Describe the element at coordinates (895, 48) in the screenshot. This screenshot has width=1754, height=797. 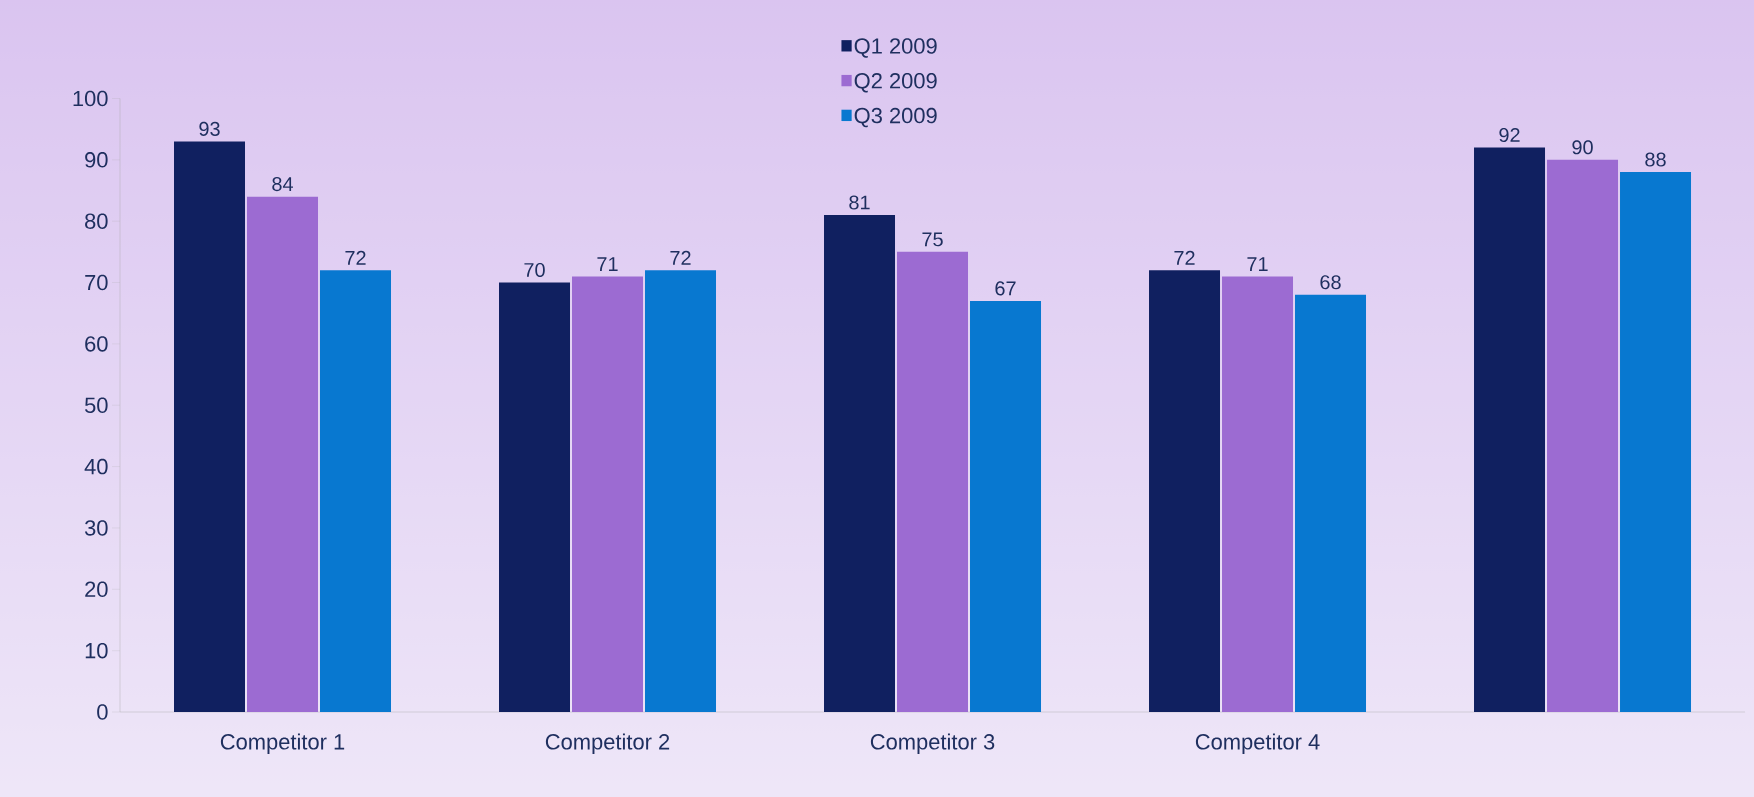
I see `legend-label: Q1 2009` at that location.